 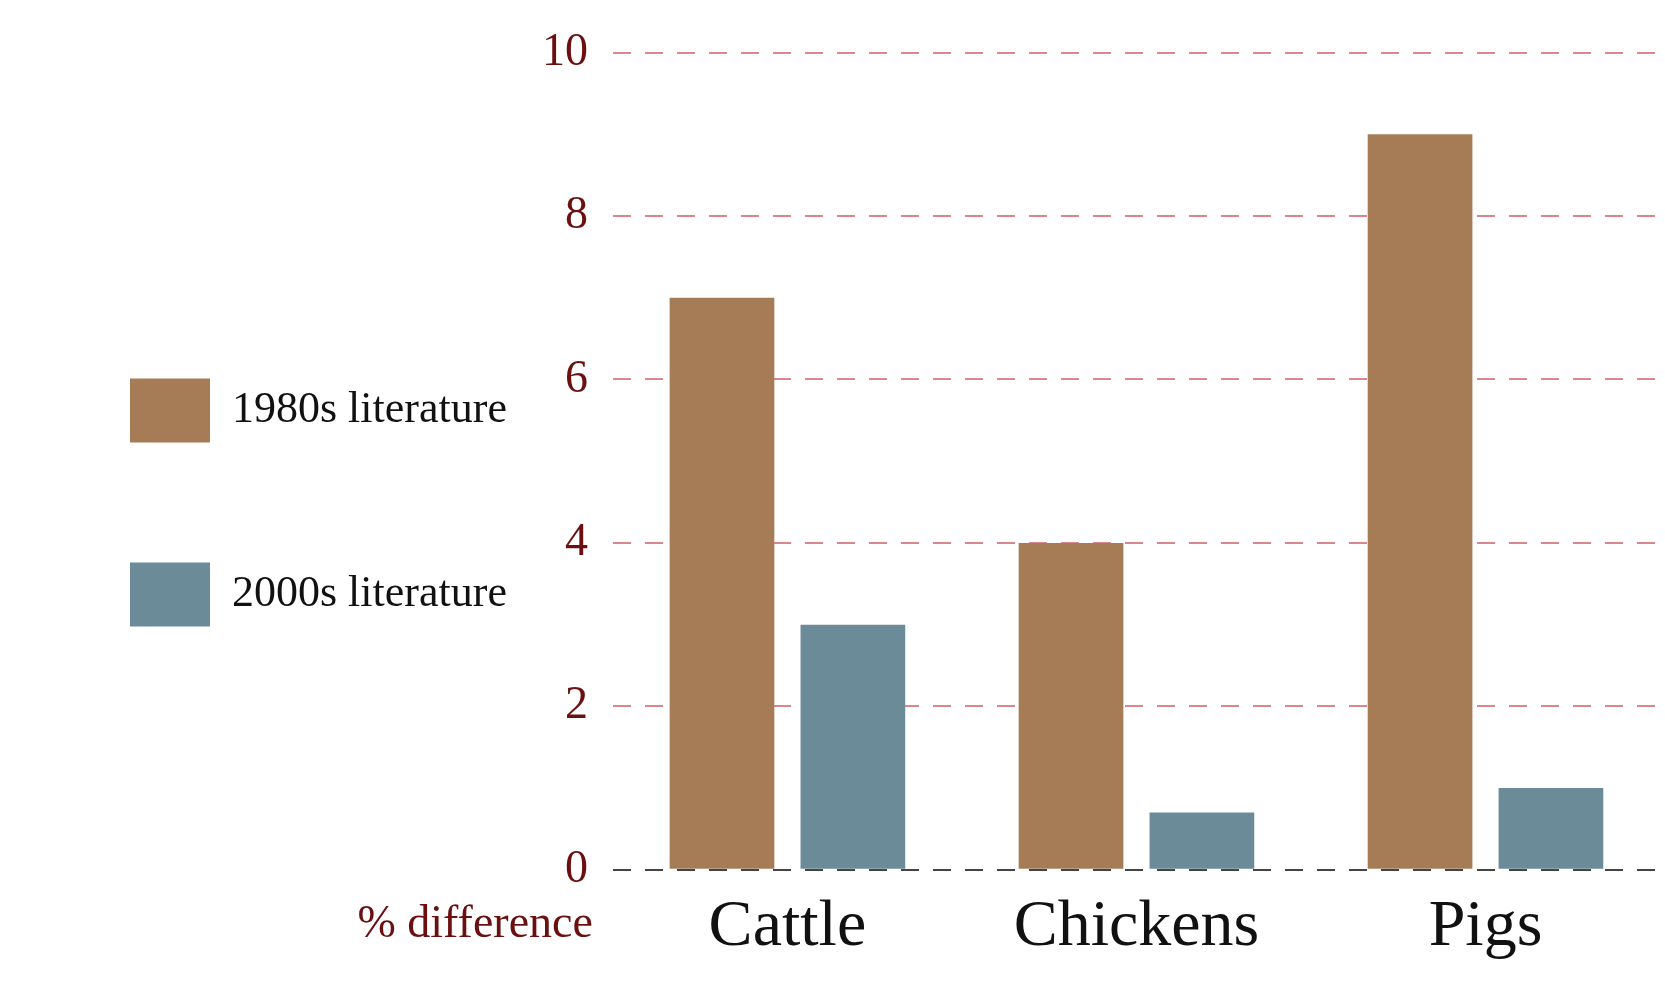 What do you see at coordinates (475, 921) in the screenshot?
I see `y-axis-title: % difference` at bounding box center [475, 921].